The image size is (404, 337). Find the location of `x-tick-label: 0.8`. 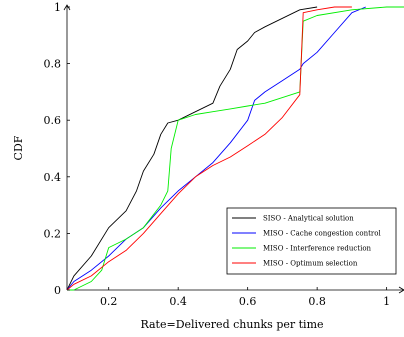

x-tick-label: 0.8 is located at coordinates (317, 301).